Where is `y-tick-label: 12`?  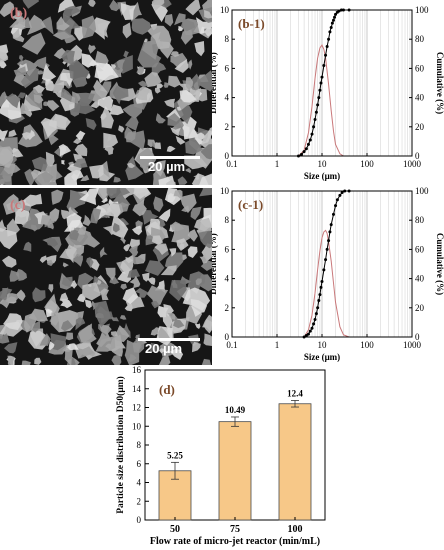
y-tick-label: 12 is located at coordinates (136, 408).